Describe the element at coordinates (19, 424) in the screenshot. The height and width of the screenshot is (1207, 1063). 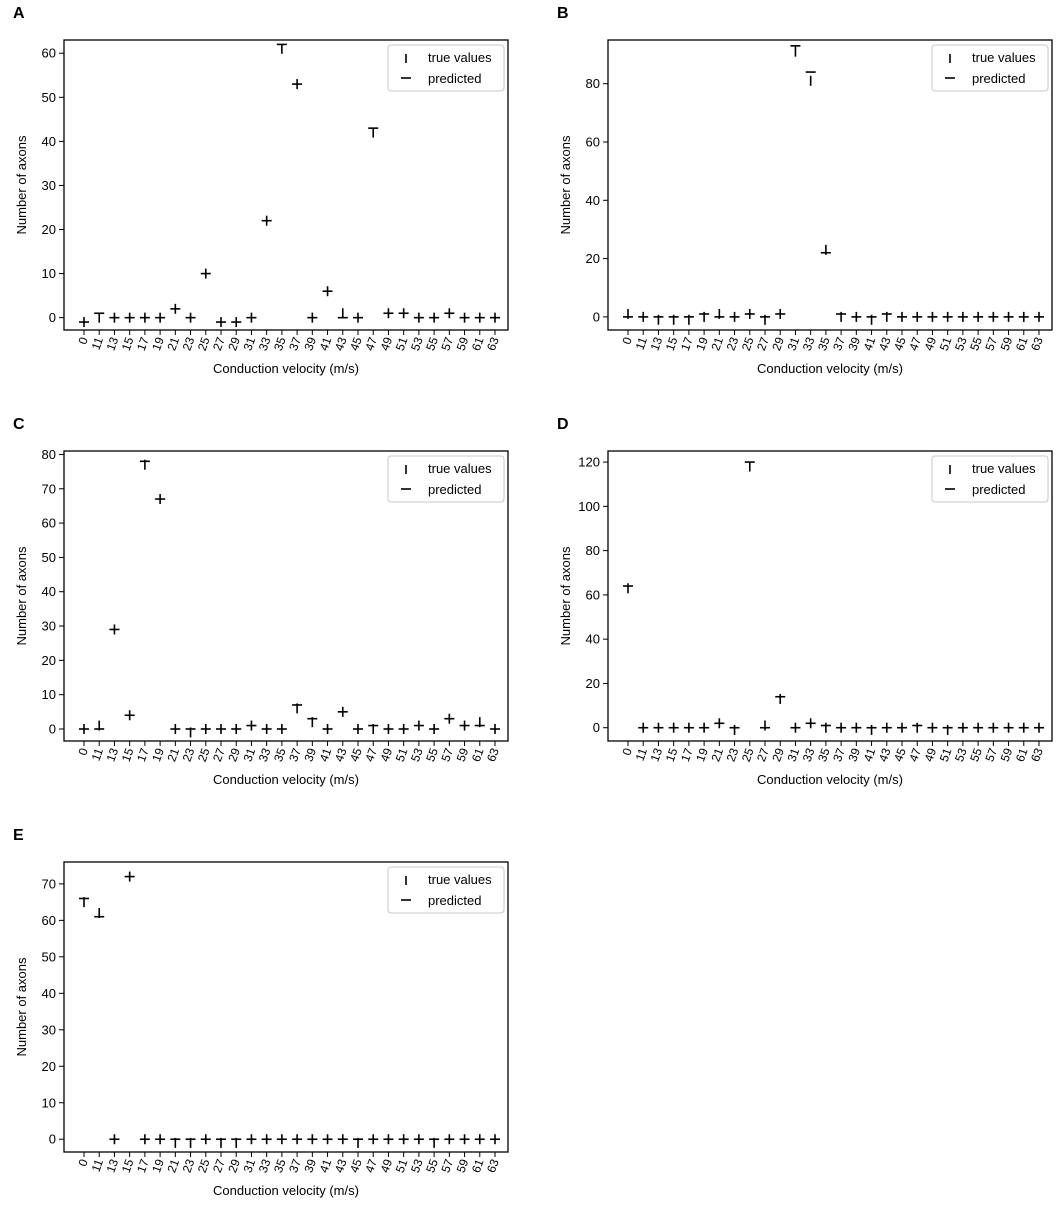
I see `panel-label: C` at that location.